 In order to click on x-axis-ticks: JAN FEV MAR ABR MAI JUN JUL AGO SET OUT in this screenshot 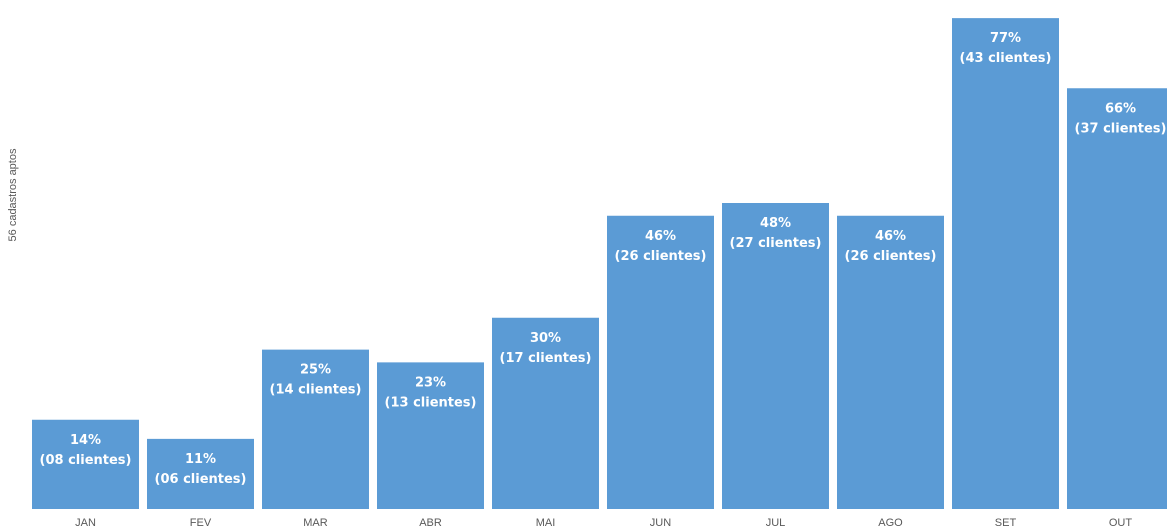, I will do `click(603, 523)`.